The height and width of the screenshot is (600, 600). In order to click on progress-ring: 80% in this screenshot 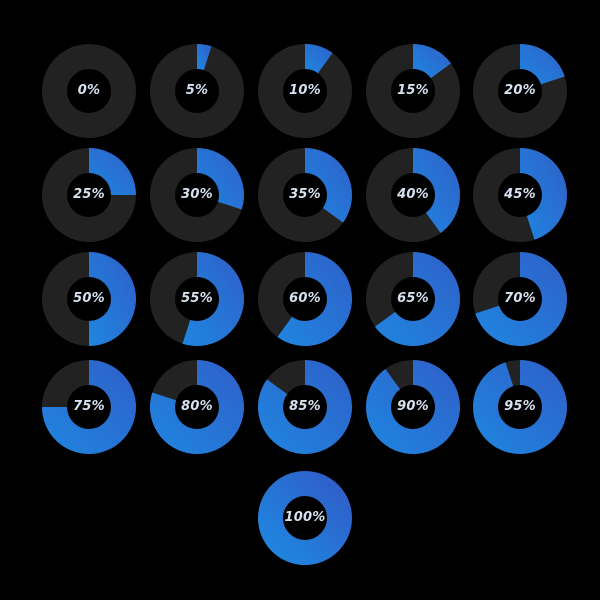, I will do `click(197, 407)`.